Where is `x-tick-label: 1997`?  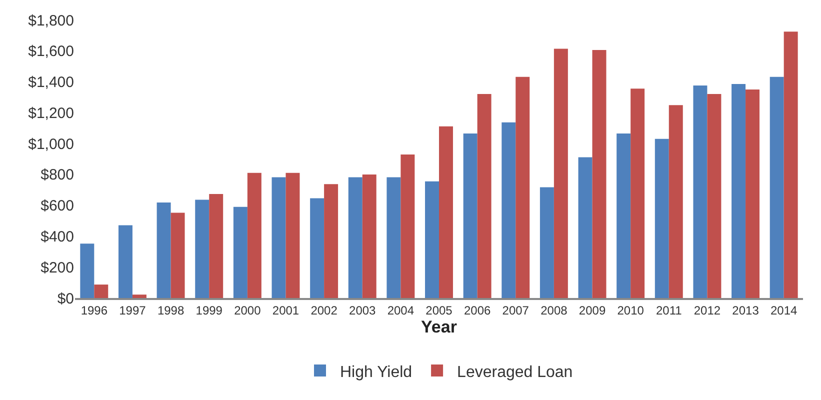 x-tick-label: 1997 is located at coordinates (132, 310).